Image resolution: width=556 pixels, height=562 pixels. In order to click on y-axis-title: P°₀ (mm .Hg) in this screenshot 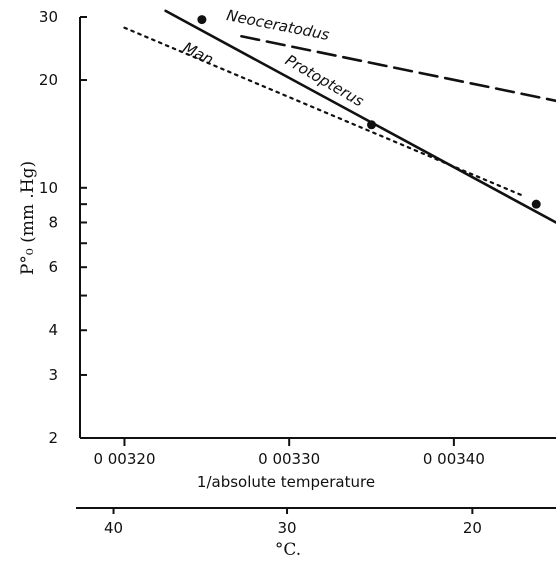, I will do `click(28, 218)`.